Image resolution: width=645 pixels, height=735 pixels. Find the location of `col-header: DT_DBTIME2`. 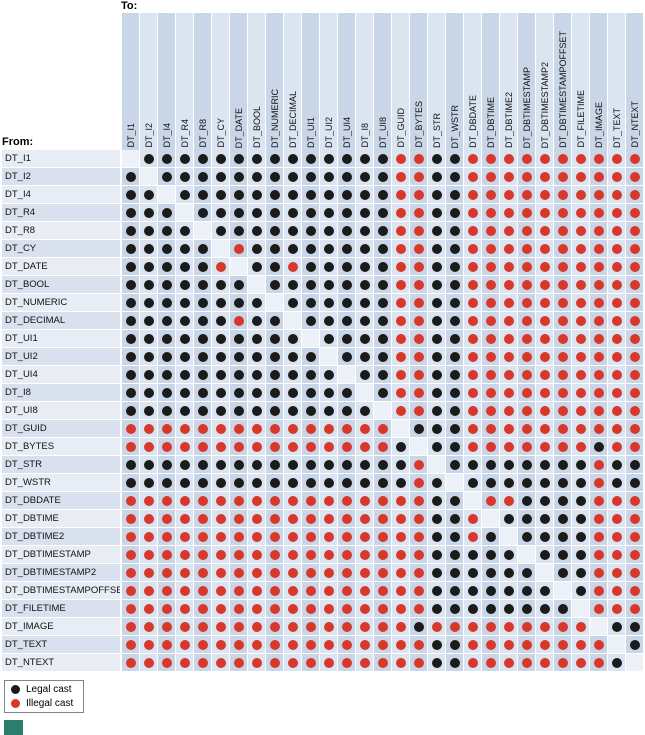

col-header: DT_DBTIME2 is located at coordinates (509, 81).